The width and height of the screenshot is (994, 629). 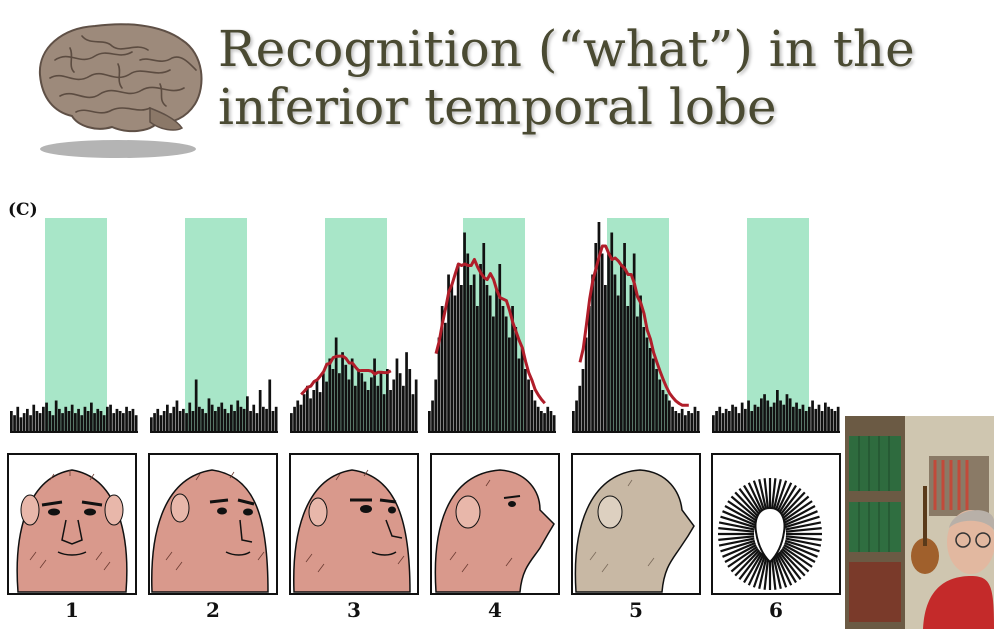 What do you see at coordinates (354, 610) in the screenshot?
I see `stimulus-number-3: 3` at bounding box center [354, 610].